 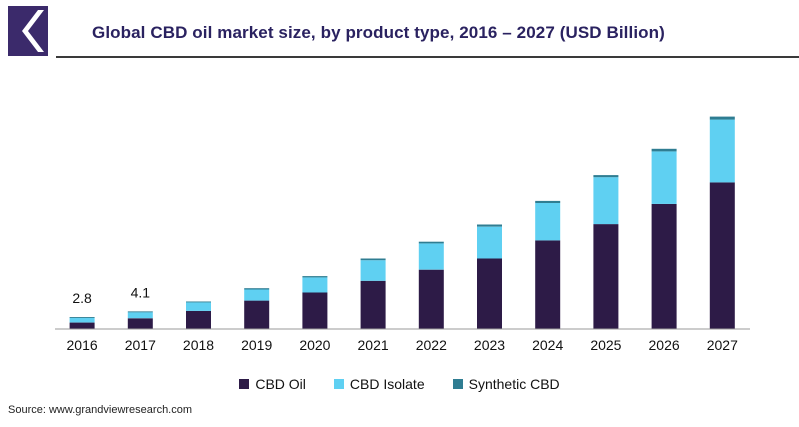 I want to click on legend-item-cbd-isolate: CBD Isolate, so click(x=379, y=384).